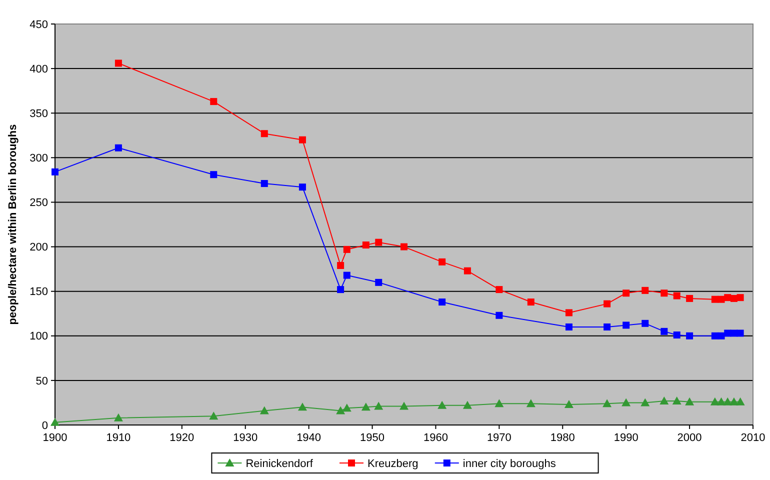 This screenshot has height=480, width=770. What do you see at coordinates (626, 438) in the screenshot?
I see `x-tick-label: 1990` at bounding box center [626, 438].